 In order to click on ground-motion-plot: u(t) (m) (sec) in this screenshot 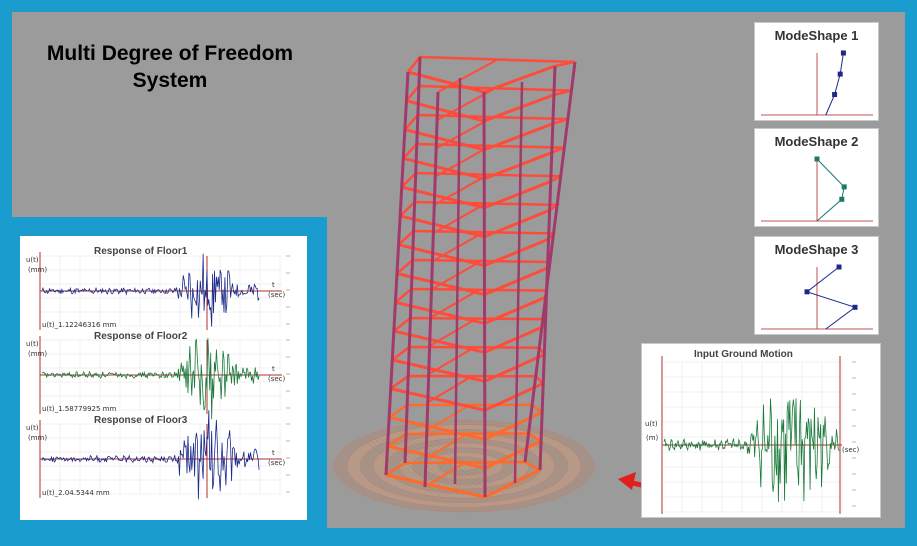, I will do `click(752, 435)`.